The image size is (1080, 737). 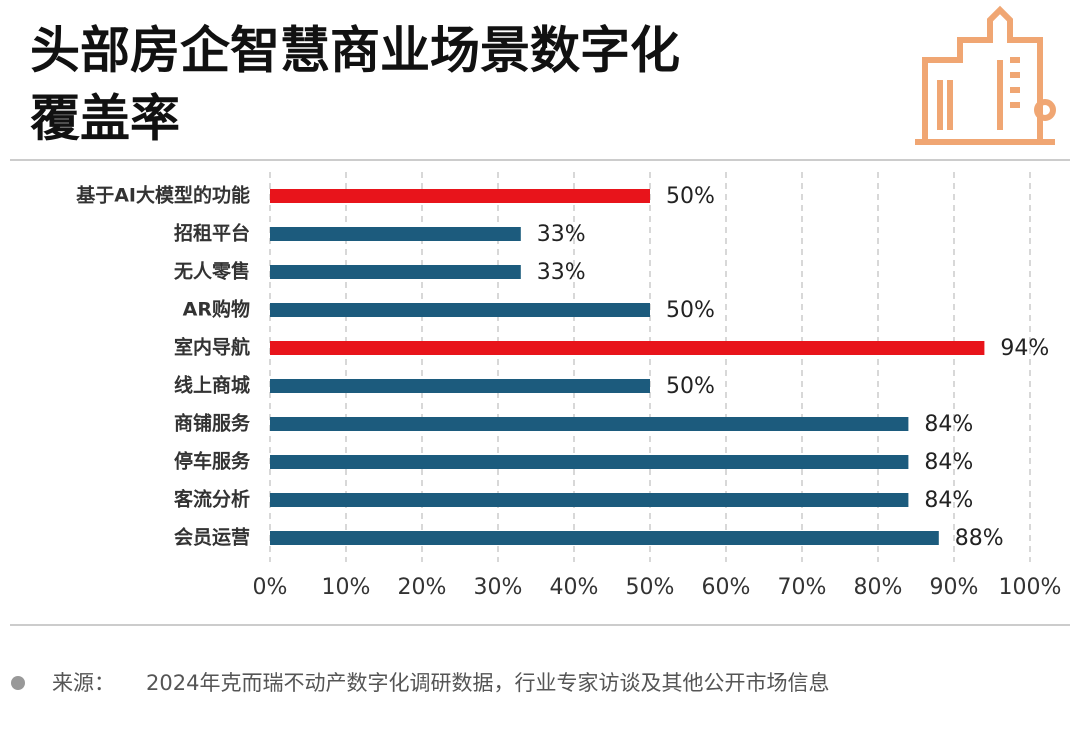 What do you see at coordinates (878, 587) in the screenshot?
I see `x-tick-label: 80%` at bounding box center [878, 587].